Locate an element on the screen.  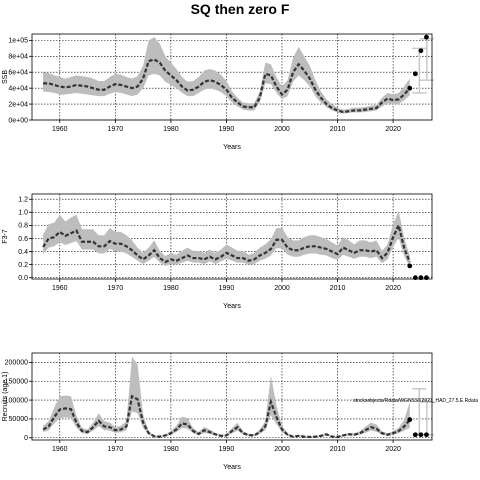
panel-ssb-error-bar is located at coordinates (419, 70).